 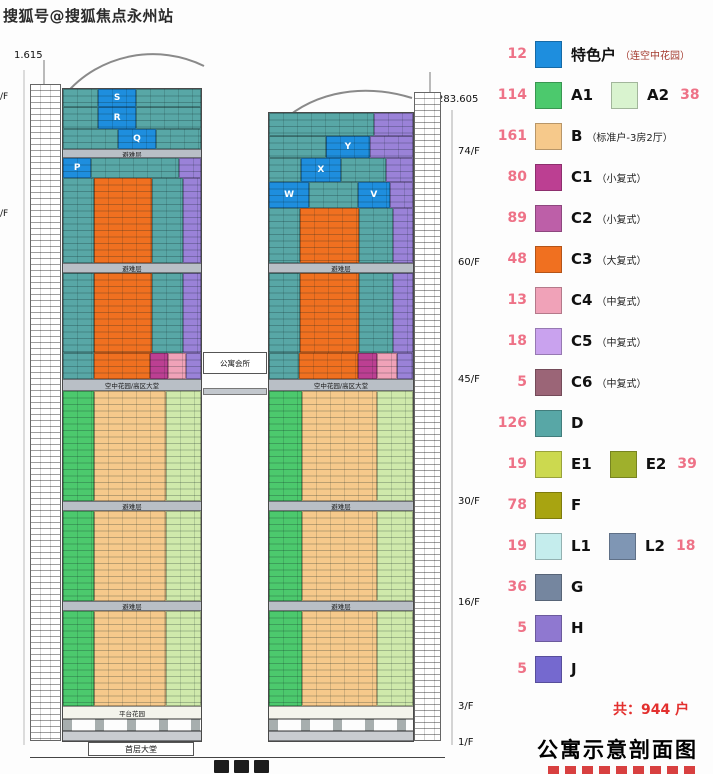 What do you see at coordinates (341, 725) in the screenshot?
I see `tower-band-stilts` at bounding box center [341, 725].